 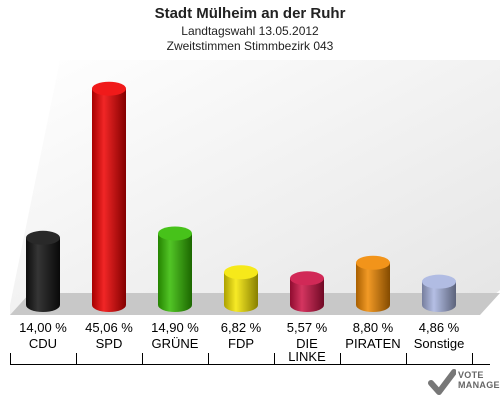 What do you see at coordinates (175, 343) in the screenshot?
I see `category-label: GRÜNE` at bounding box center [175, 343].